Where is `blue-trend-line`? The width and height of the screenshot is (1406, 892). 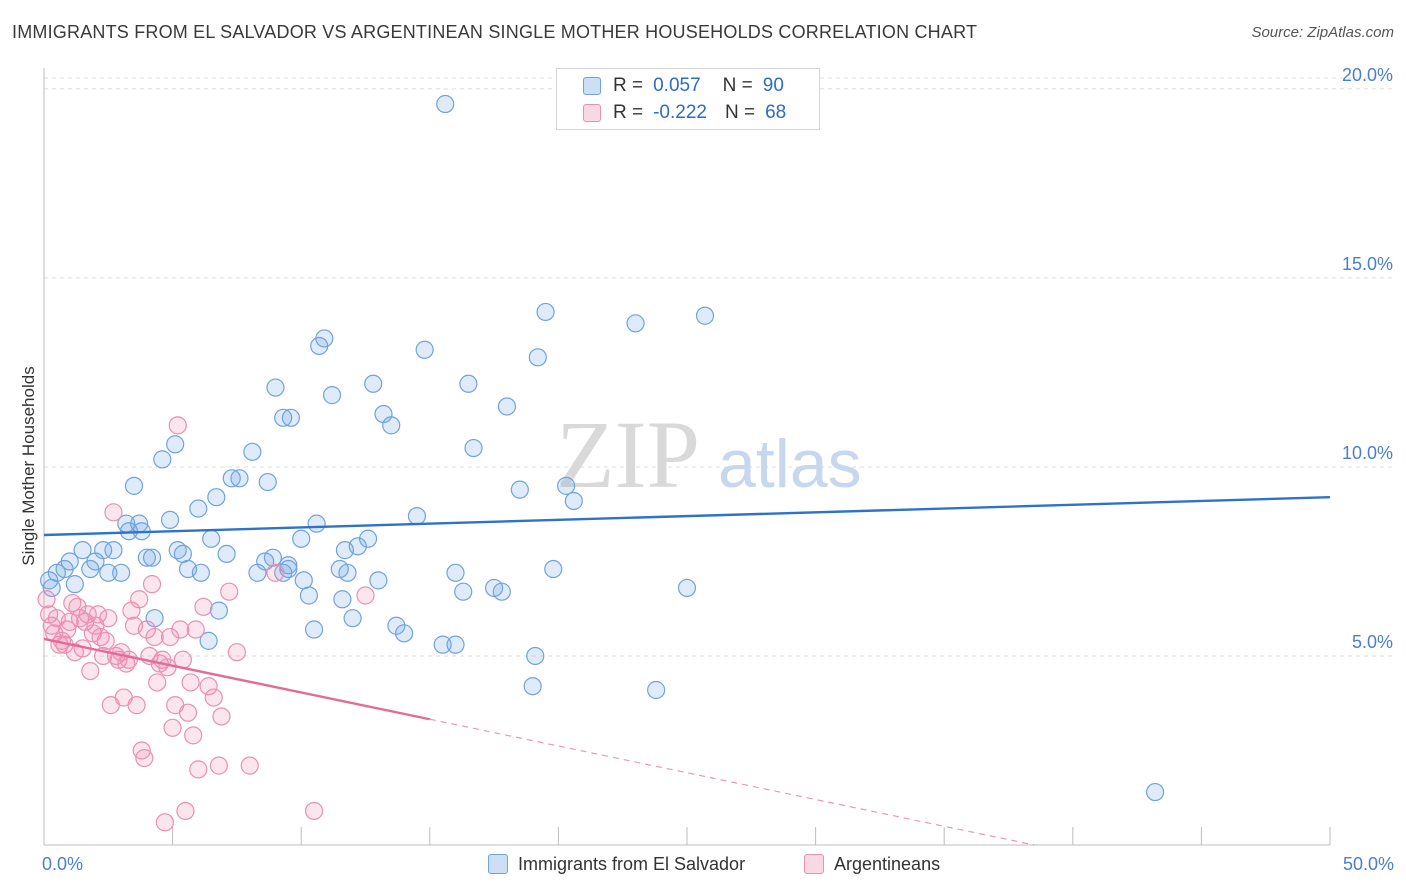 blue-trend-line is located at coordinates (687, 516).